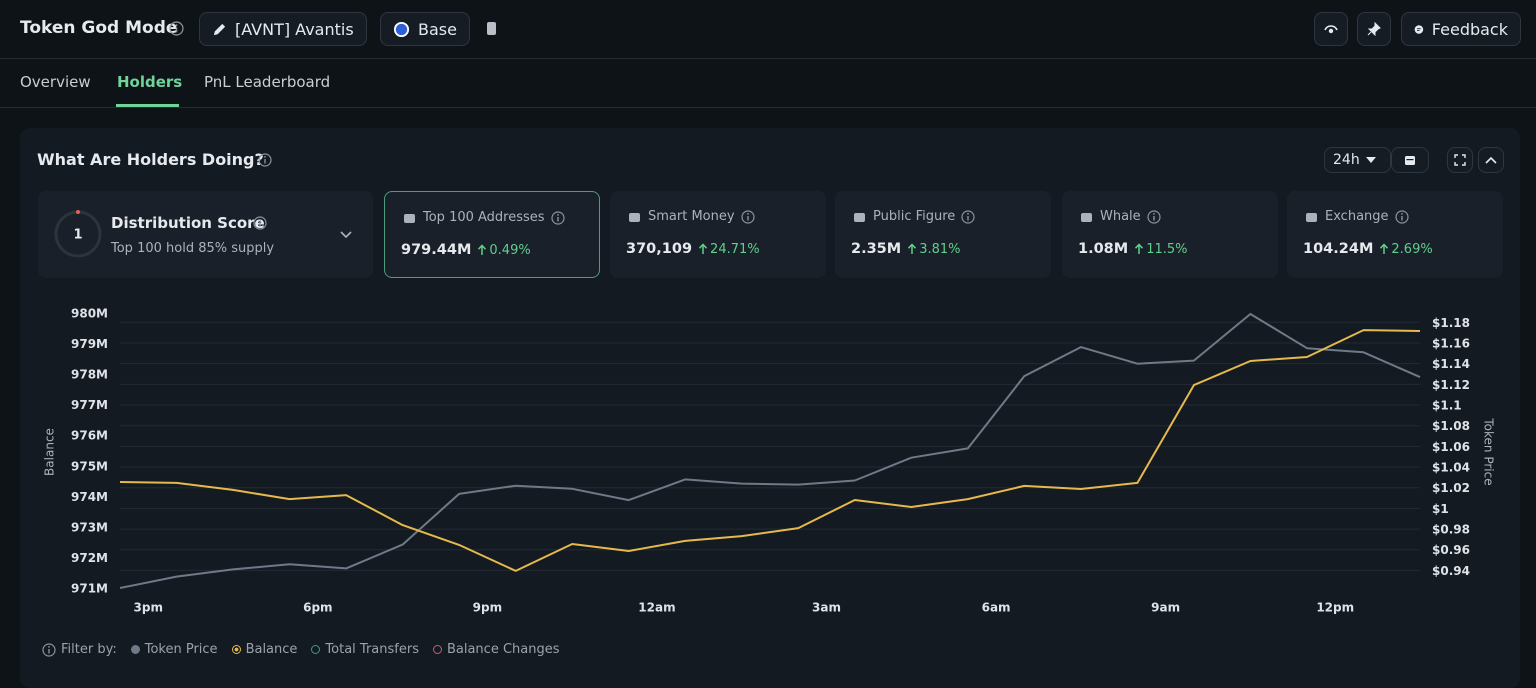  What do you see at coordinates (267, 82) in the screenshot?
I see `tab: PnL Leaderboard` at bounding box center [267, 82].